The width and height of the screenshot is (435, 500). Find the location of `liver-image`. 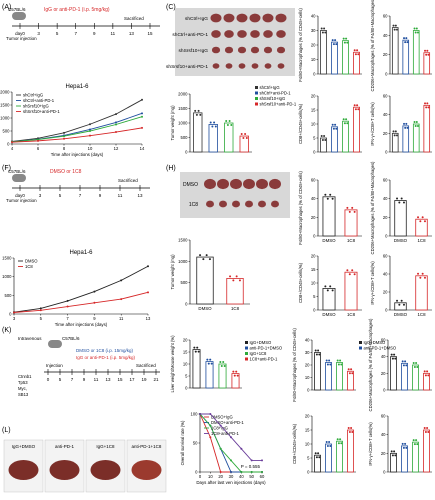

liver-image is located at coordinates (105, 470).